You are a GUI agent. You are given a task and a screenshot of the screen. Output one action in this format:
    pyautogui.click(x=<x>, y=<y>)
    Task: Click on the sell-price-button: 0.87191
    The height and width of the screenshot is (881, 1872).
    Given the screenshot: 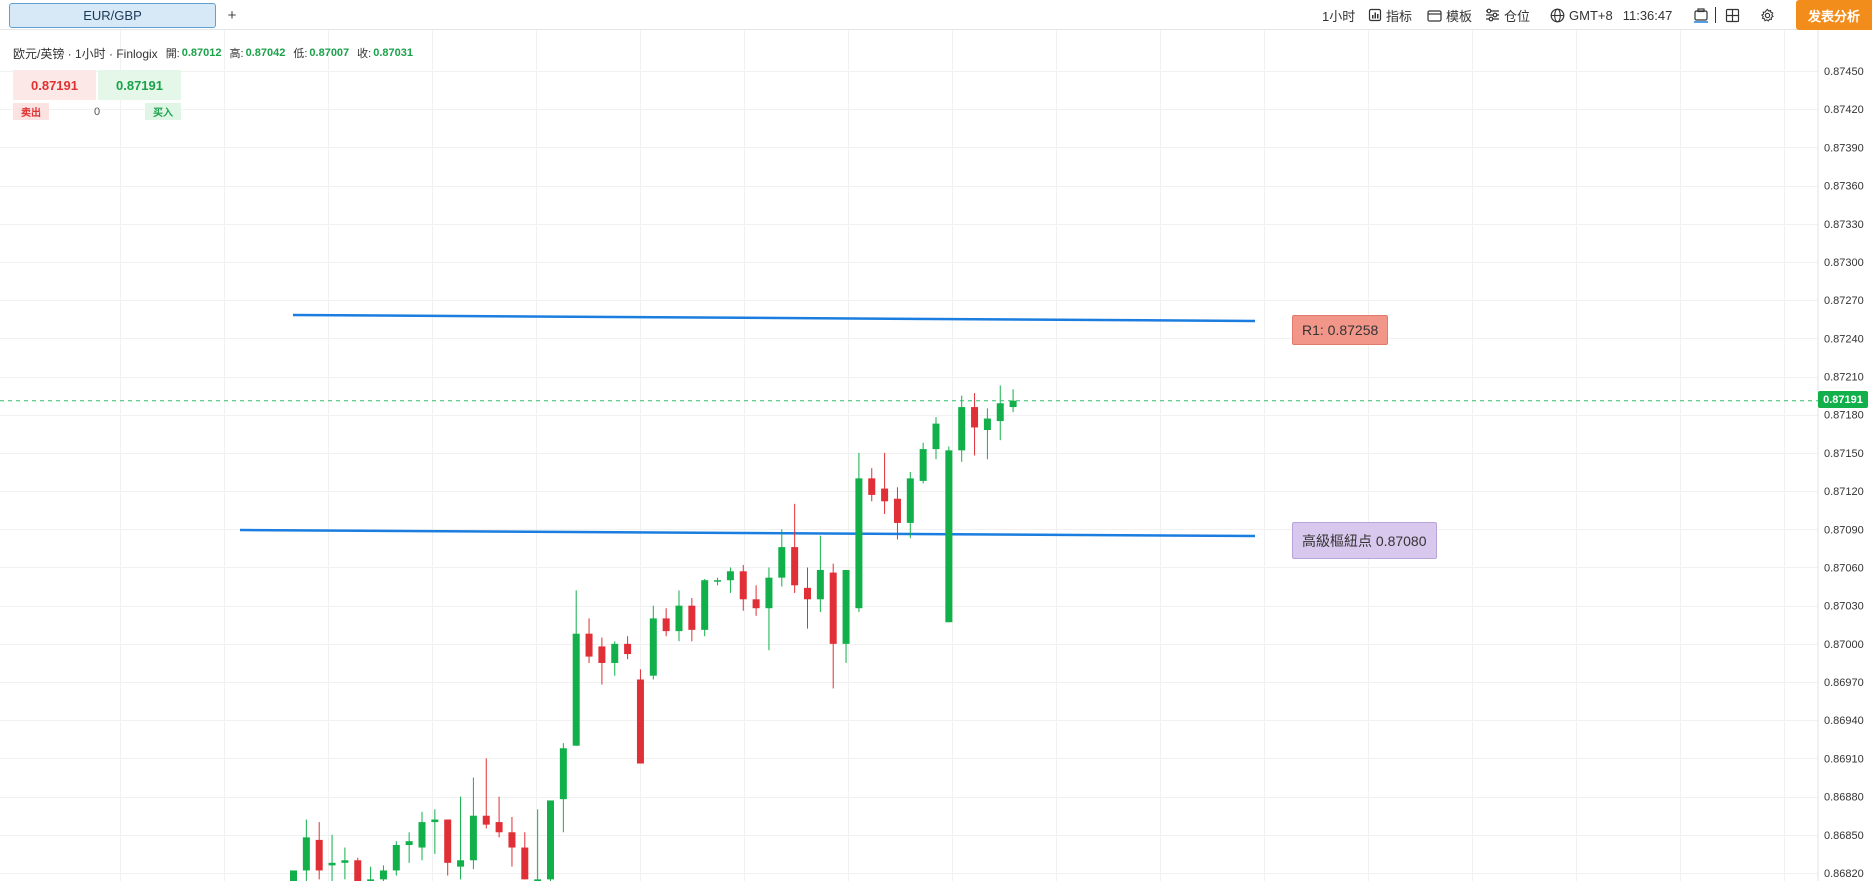 What is the action you would take?
    pyautogui.click(x=54, y=85)
    